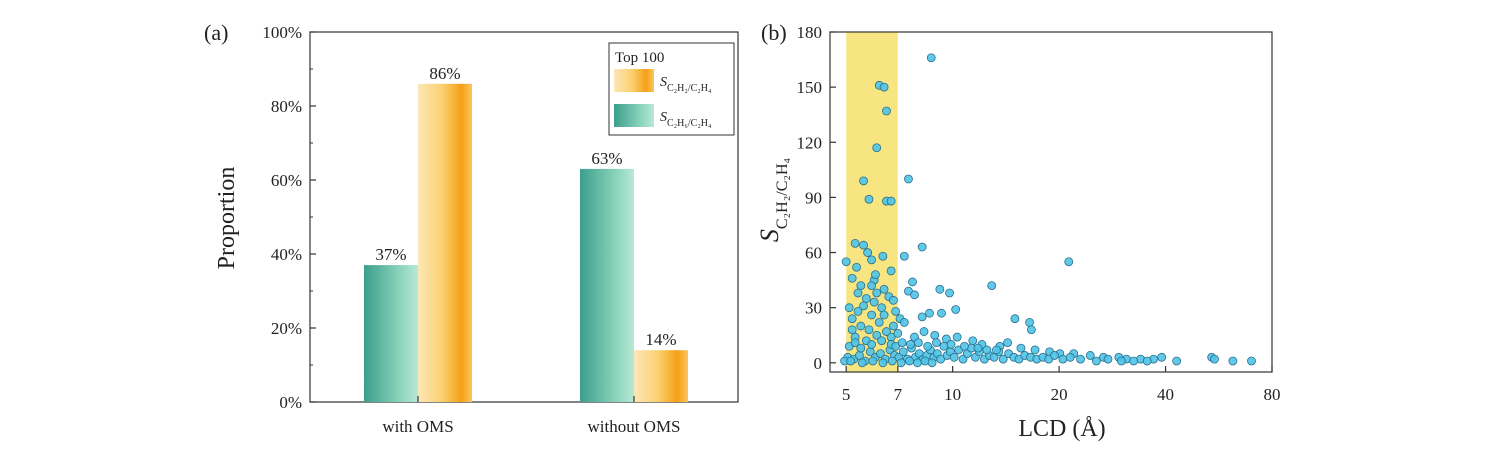 This screenshot has height=458, width=1500. Describe the element at coordinates (1165, 394) in the screenshot. I see `scatter-x-tick-label: 40` at that location.